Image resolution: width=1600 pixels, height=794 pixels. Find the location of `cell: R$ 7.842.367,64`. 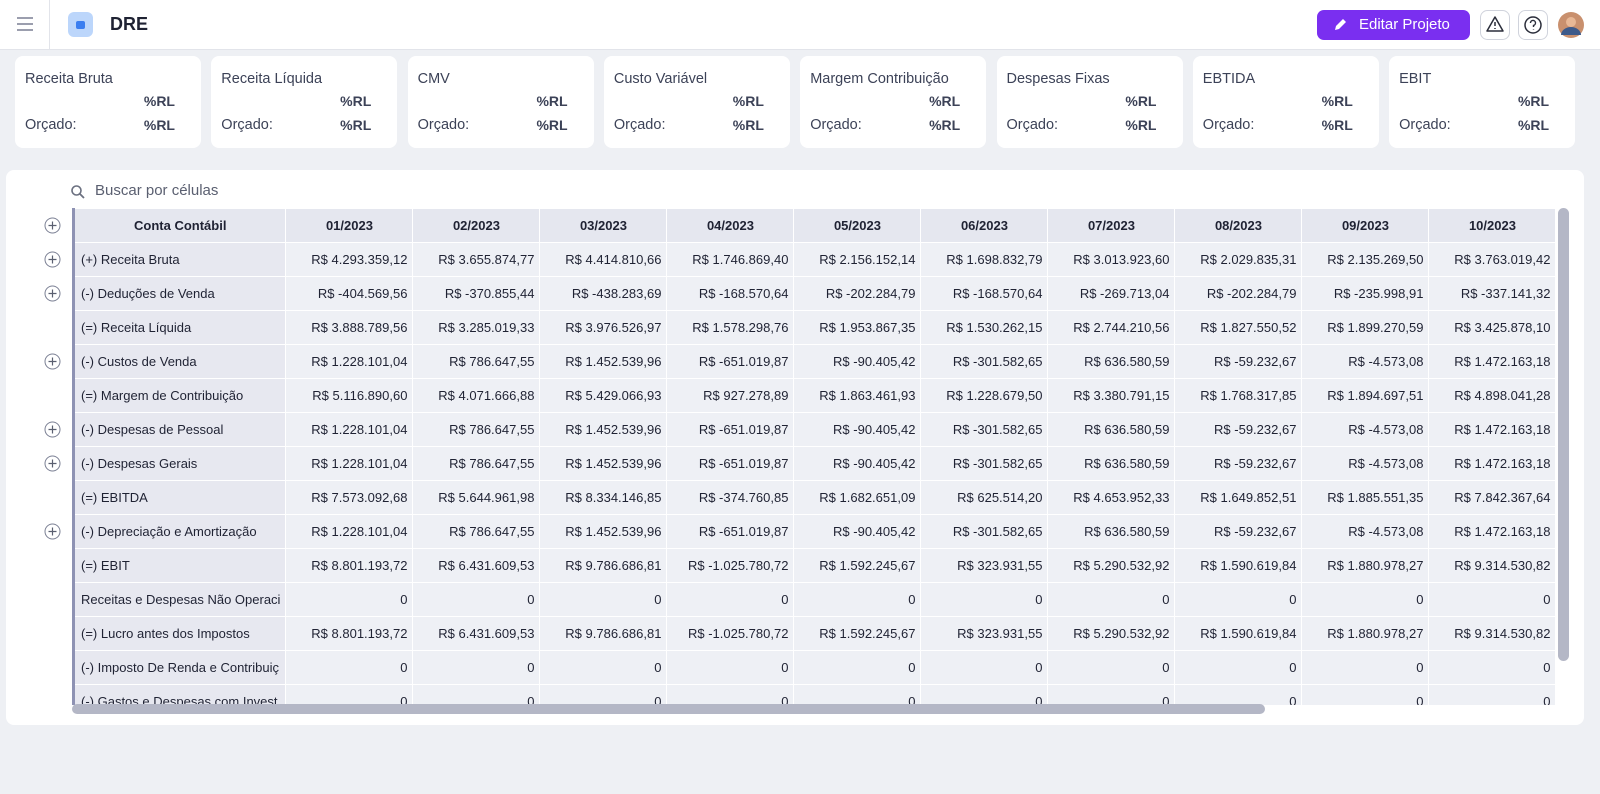

cell: R$ 7.842.367,64 is located at coordinates (1492, 497).